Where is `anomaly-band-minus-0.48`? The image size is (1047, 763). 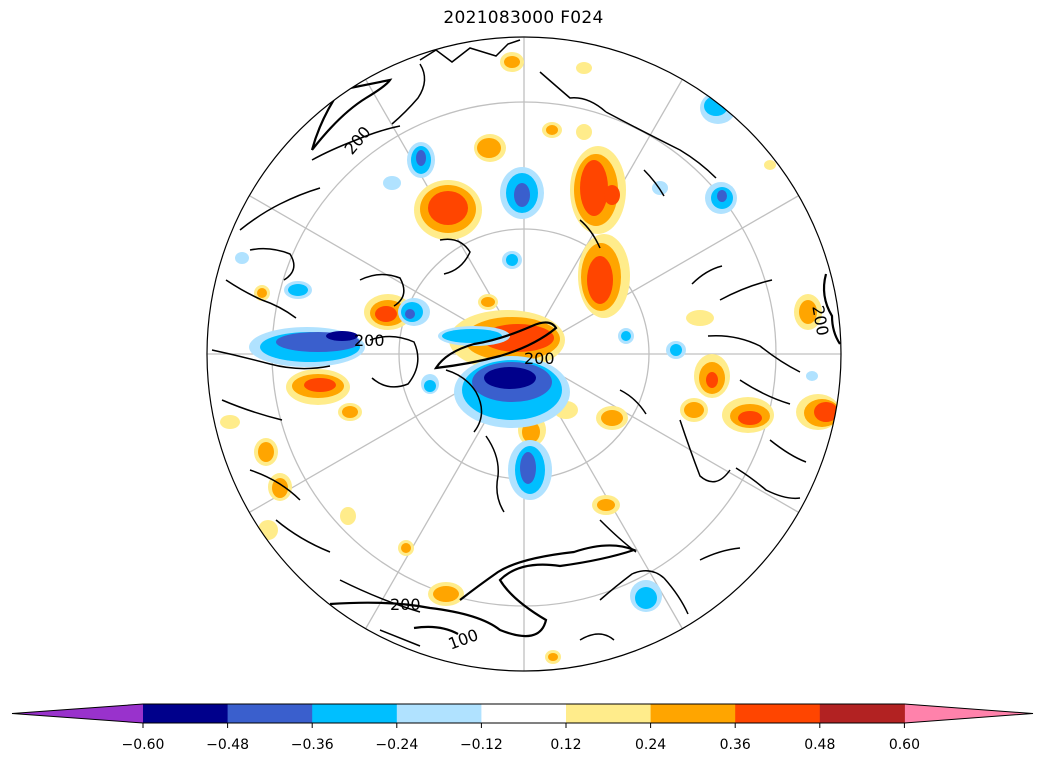
anomaly-band-minus-0.48 is located at coordinates (431, 360).